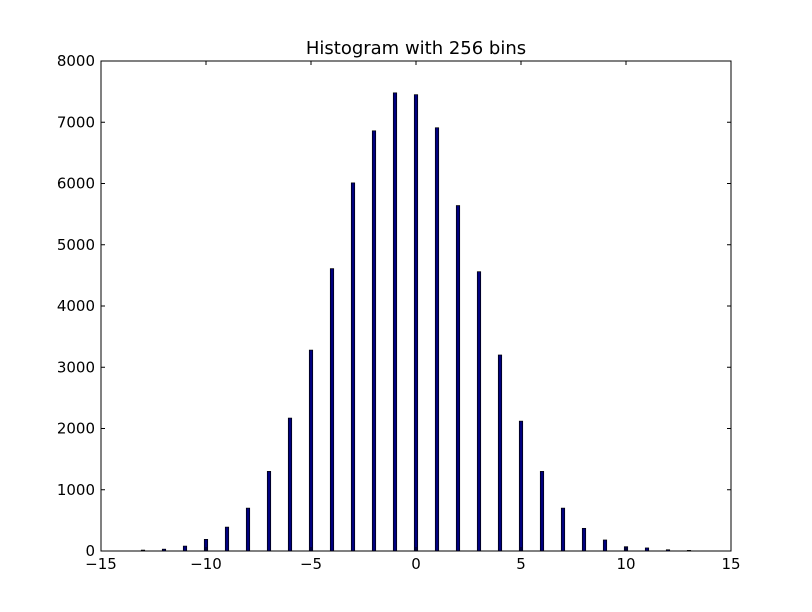 This screenshot has width=812, height=612. Describe the element at coordinates (206, 564) in the screenshot. I see `x-tick-label: −10` at that location.